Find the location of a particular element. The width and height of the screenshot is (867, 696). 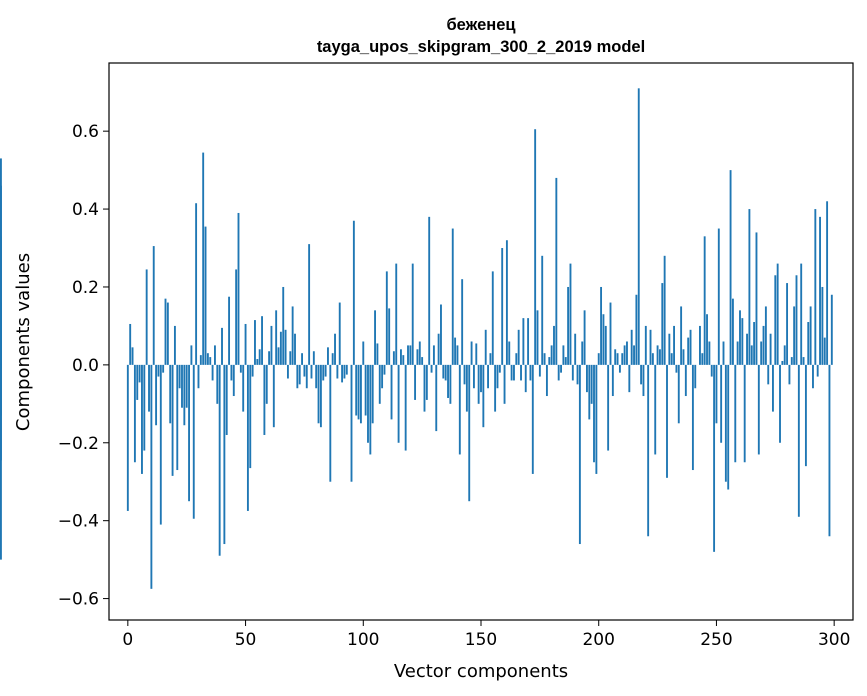

x-axis-label: Vector components is located at coordinates (481, 671).